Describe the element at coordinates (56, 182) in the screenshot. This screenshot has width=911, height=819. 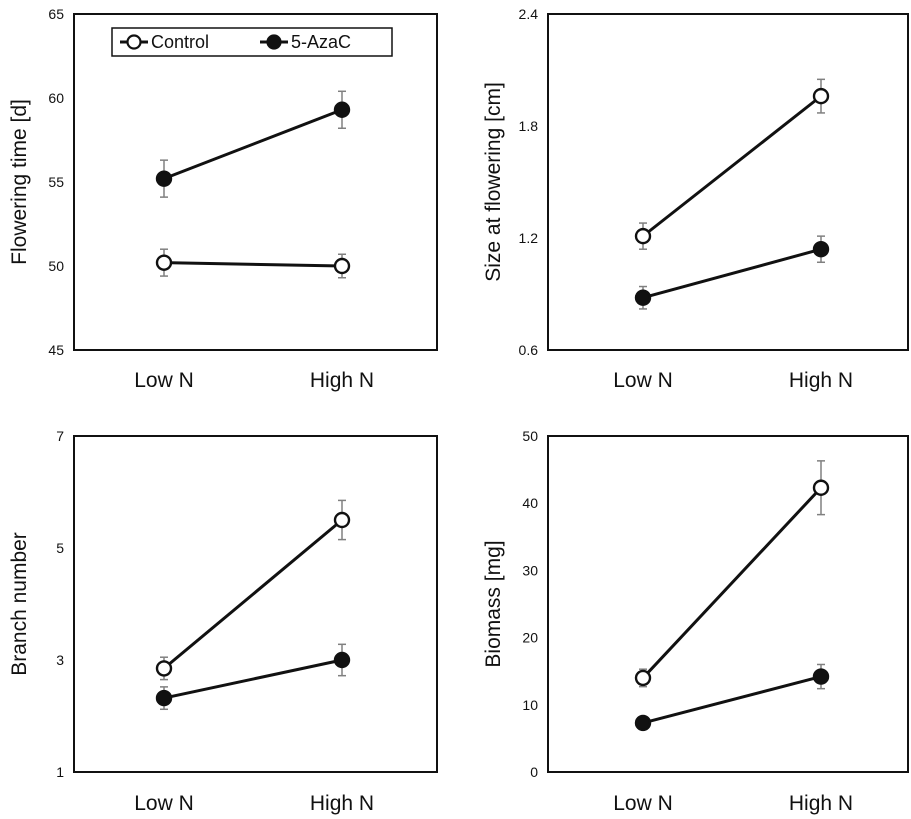
I see `y-tick-label: 55` at that location.